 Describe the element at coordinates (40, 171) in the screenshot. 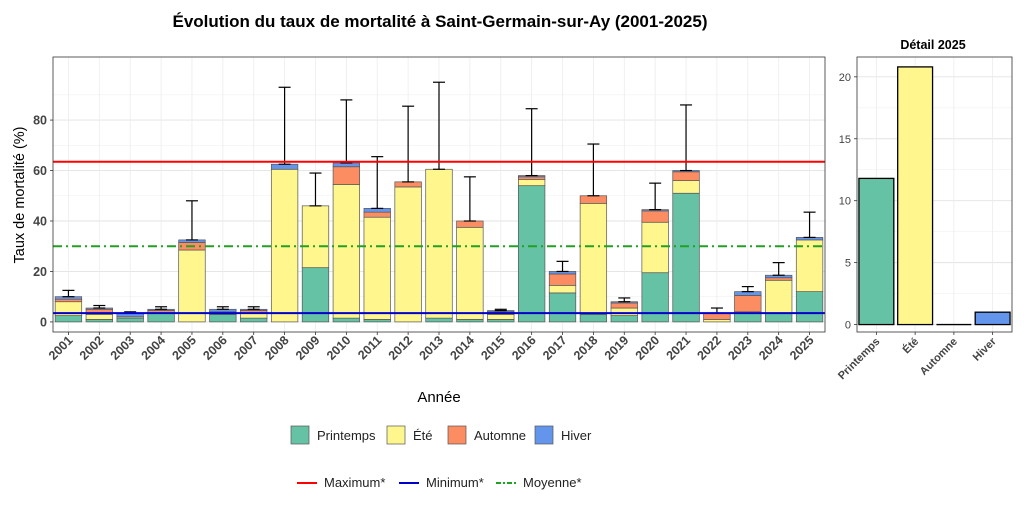

I see `y-tick-label: 60` at that location.